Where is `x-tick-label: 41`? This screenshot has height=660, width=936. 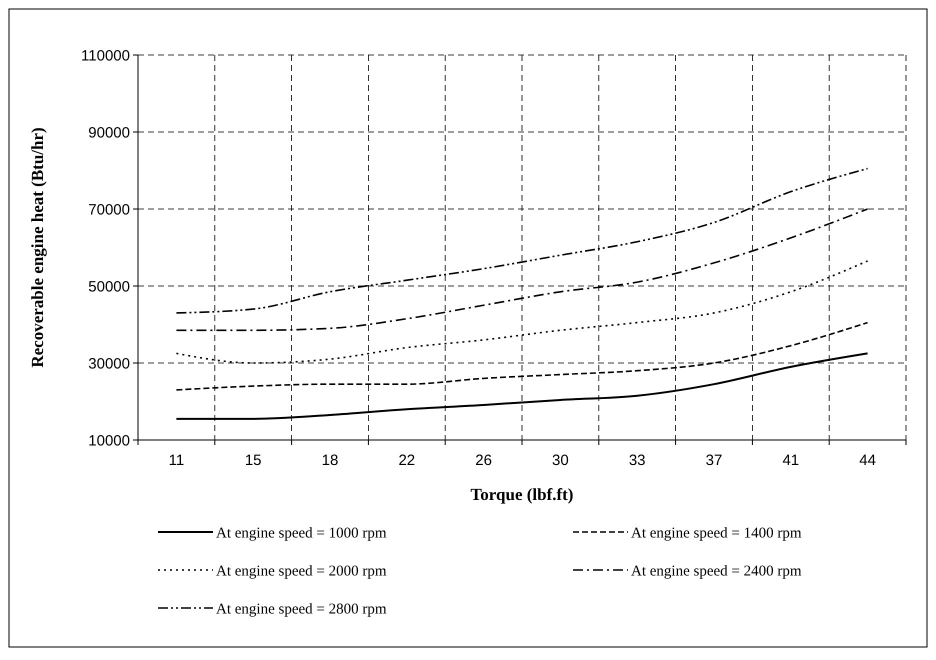
x-tick-label: 41 is located at coordinates (791, 460).